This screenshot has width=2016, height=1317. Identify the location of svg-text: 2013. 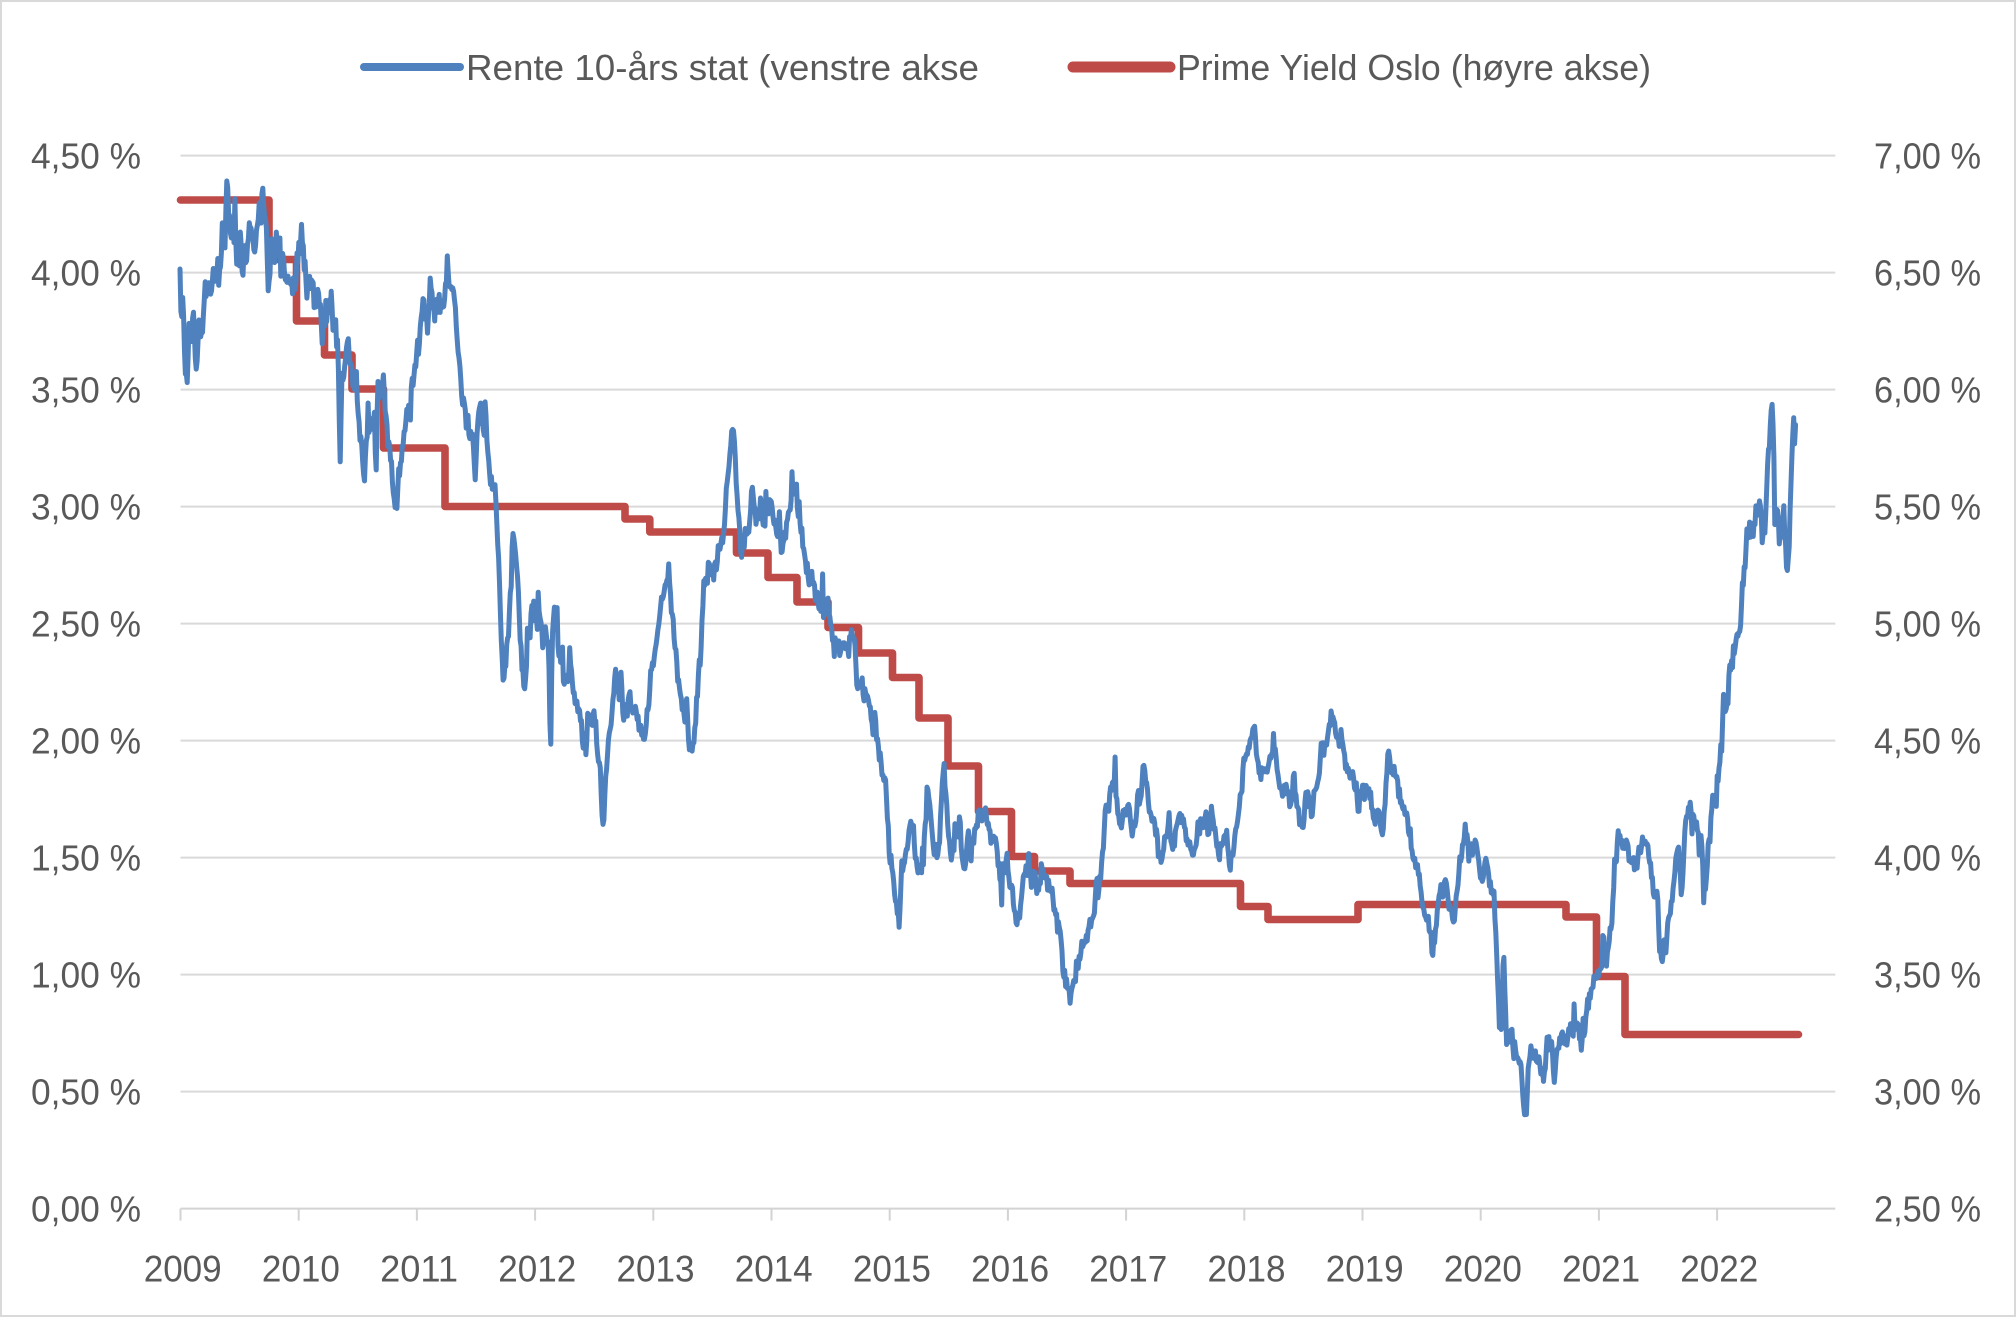
(656, 1269).